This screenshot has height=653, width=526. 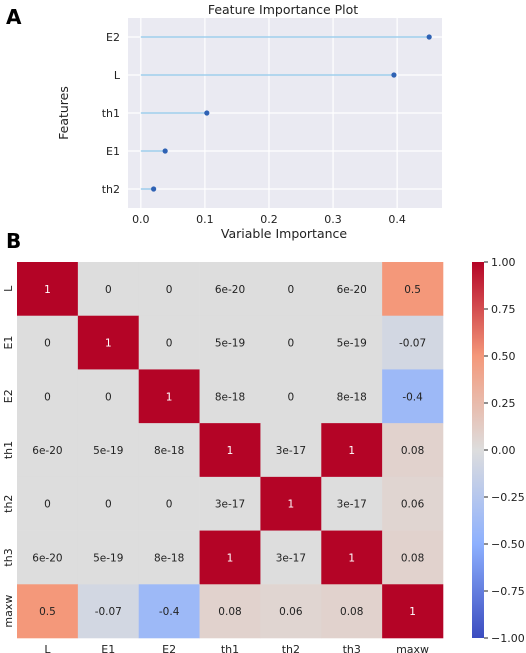 I want to click on heatmap-row-label: E2, so click(x=8, y=396).